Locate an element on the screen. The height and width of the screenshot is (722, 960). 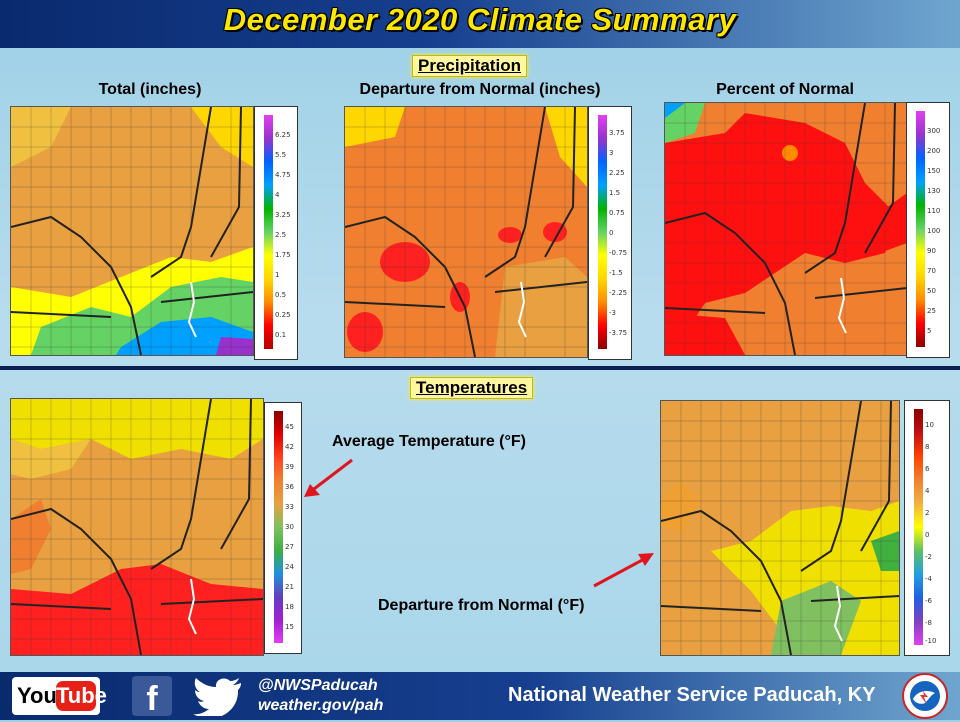
legend-tick: 50 is located at coordinates (931, 291).